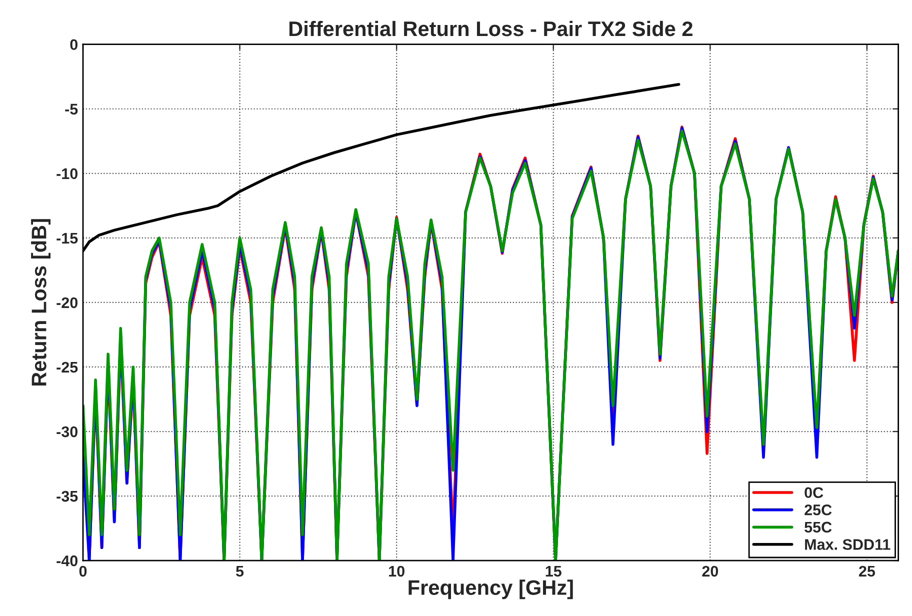  Describe the element at coordinates (71, 109) in the screenshot. I see `y-tick-label: -5` at that location.